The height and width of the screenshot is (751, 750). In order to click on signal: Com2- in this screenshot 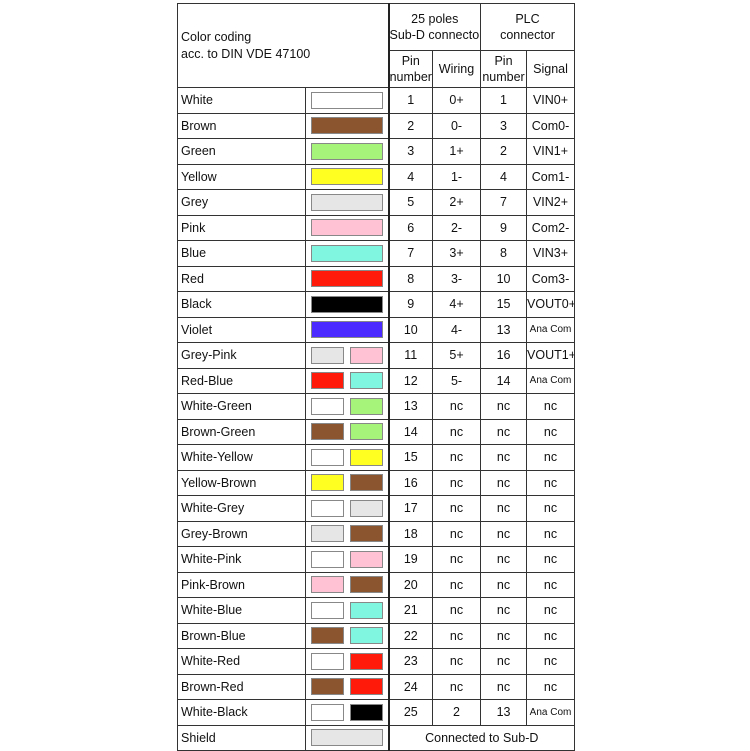, I will do `click(551, 227)`.